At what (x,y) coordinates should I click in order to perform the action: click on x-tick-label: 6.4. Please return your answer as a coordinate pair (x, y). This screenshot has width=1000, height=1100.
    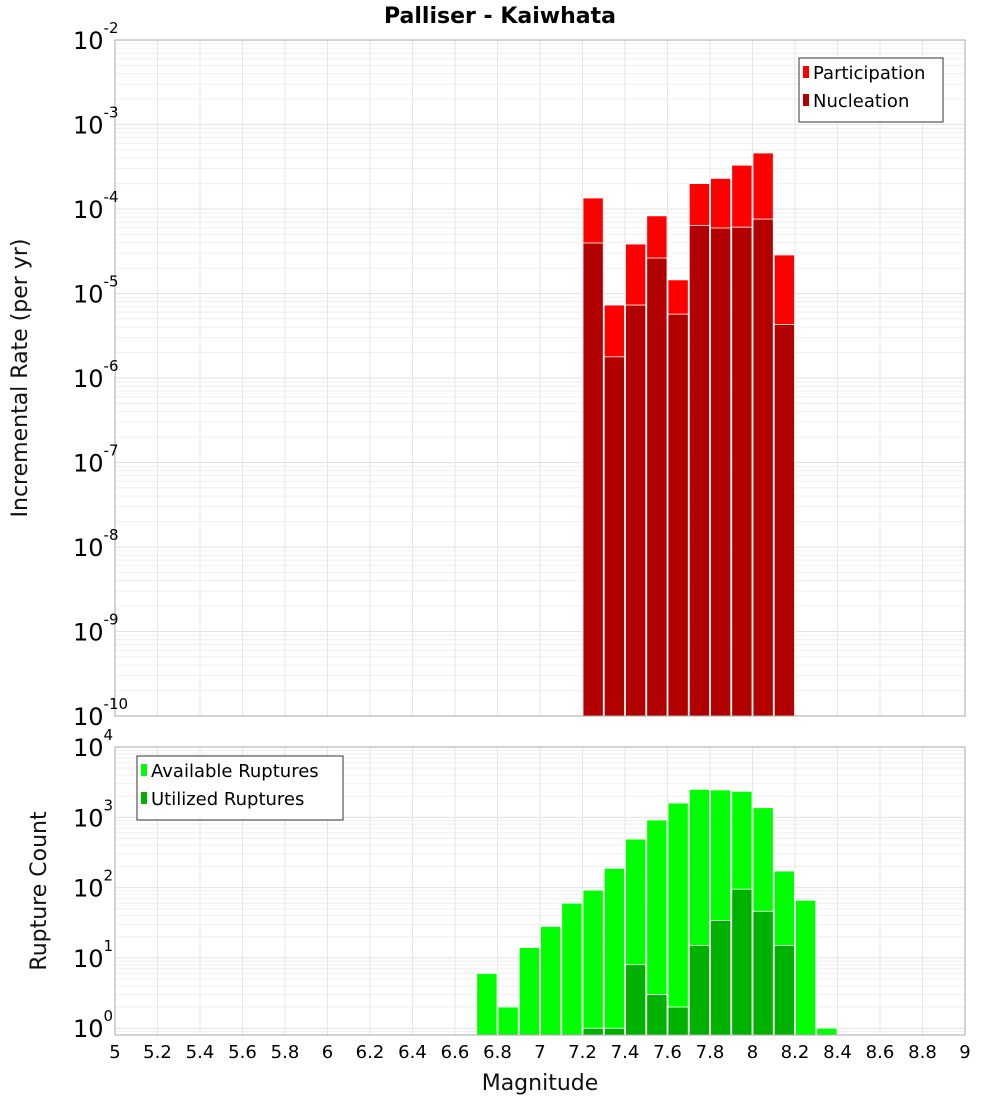
    Looking at the image, I should click on (412, 1052).